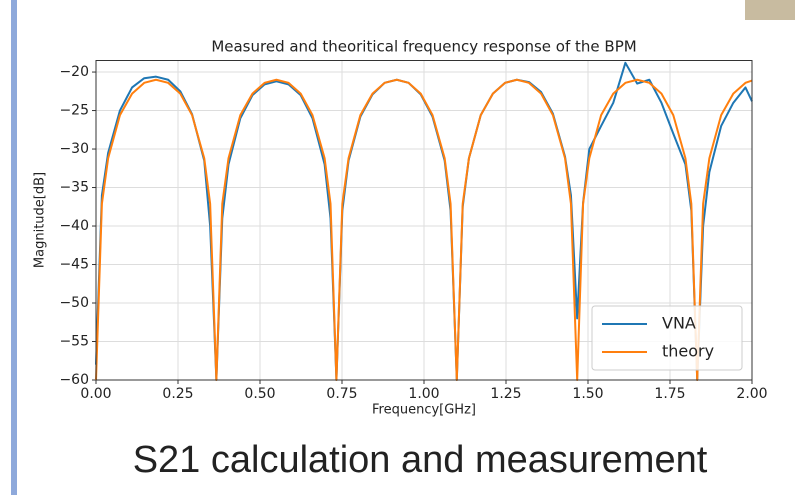  What do you see at coordinates (669, 394) in the screenshot?
I see `x-tick-label: 1.75` at bounding box center [669, 394].